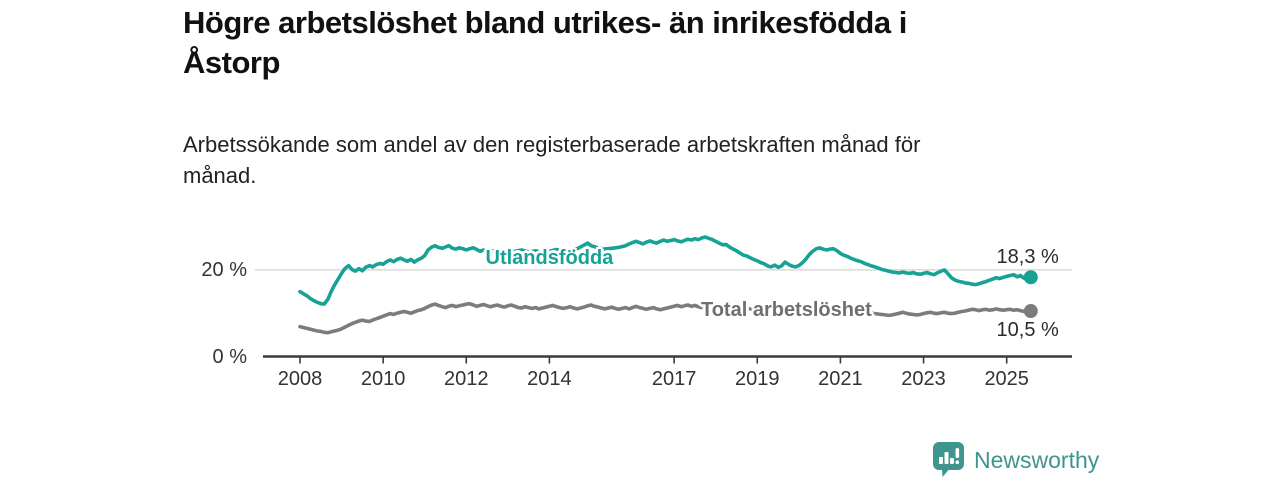  Describe the element at coordinates (1006, 379) in the screenshot. I see `x-tick-label: 2025` at that location.